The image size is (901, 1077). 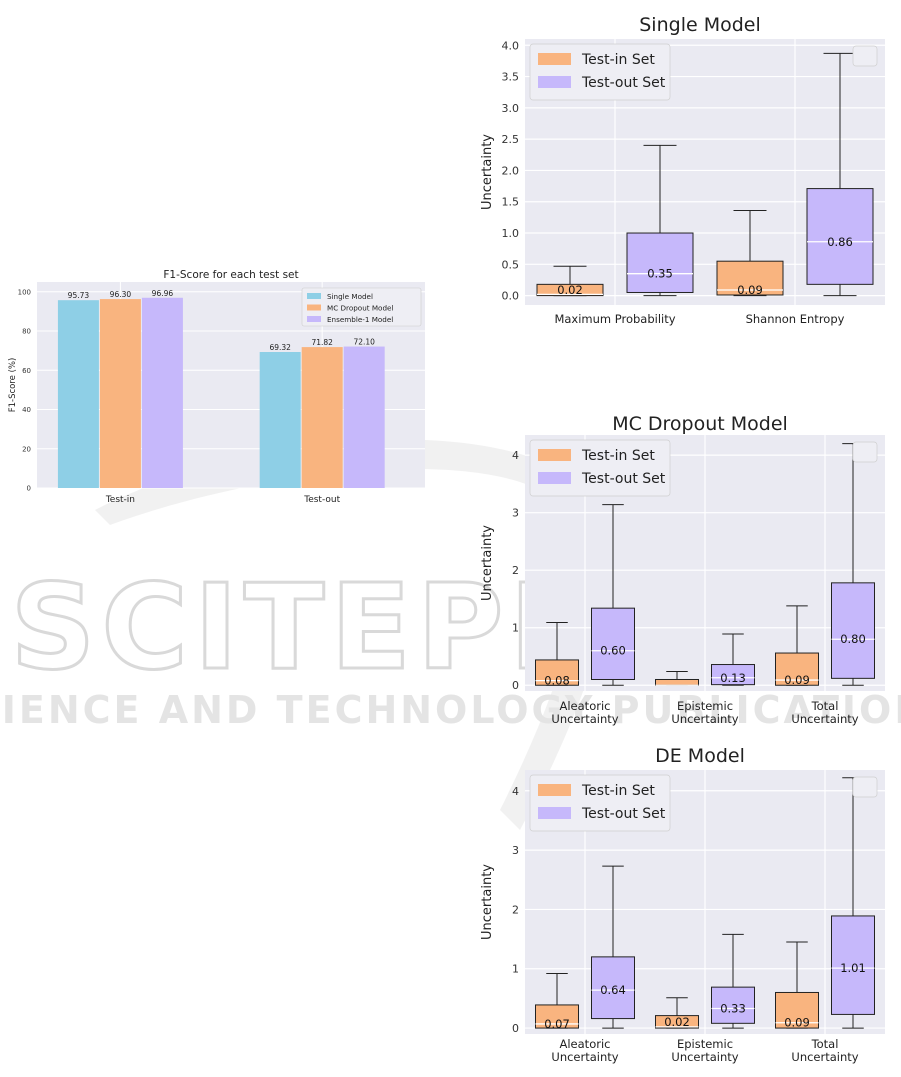 What do you see at coordinates (700, 25) in the screenshot?
I see `single-model-title: Single Model` at bounding box center [700, 25].